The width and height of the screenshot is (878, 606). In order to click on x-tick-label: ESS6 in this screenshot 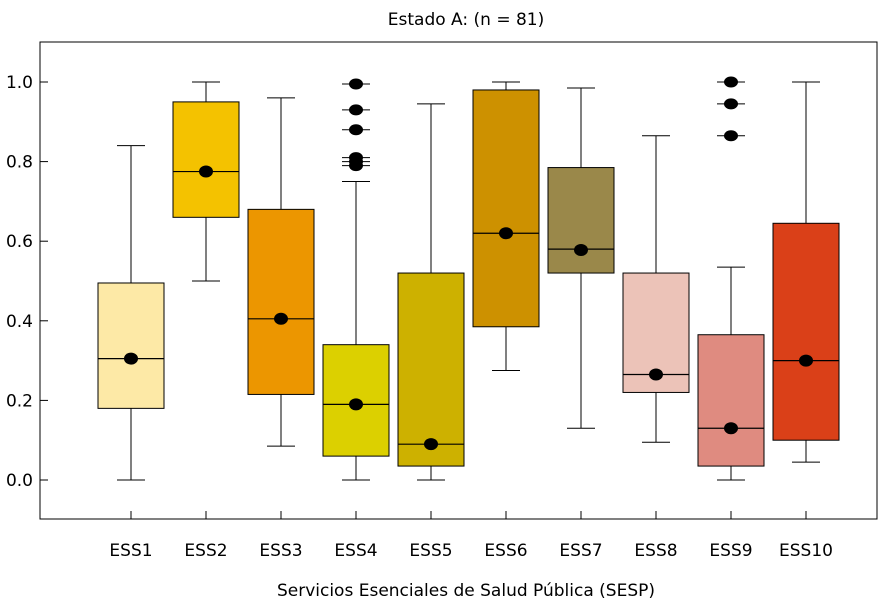, I will do `click(505, 551)`.